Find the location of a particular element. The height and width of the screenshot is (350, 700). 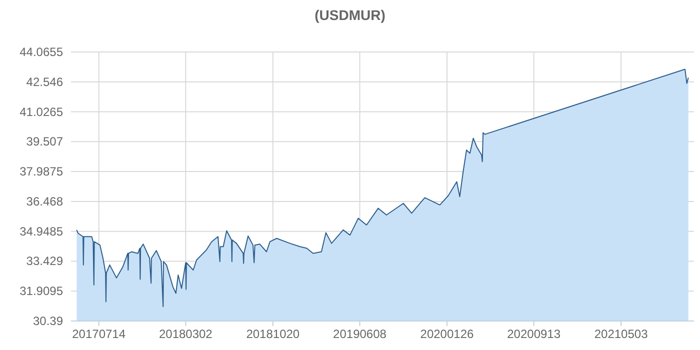

x-tick-label: 20200126 is located at coordinates (447, 334).